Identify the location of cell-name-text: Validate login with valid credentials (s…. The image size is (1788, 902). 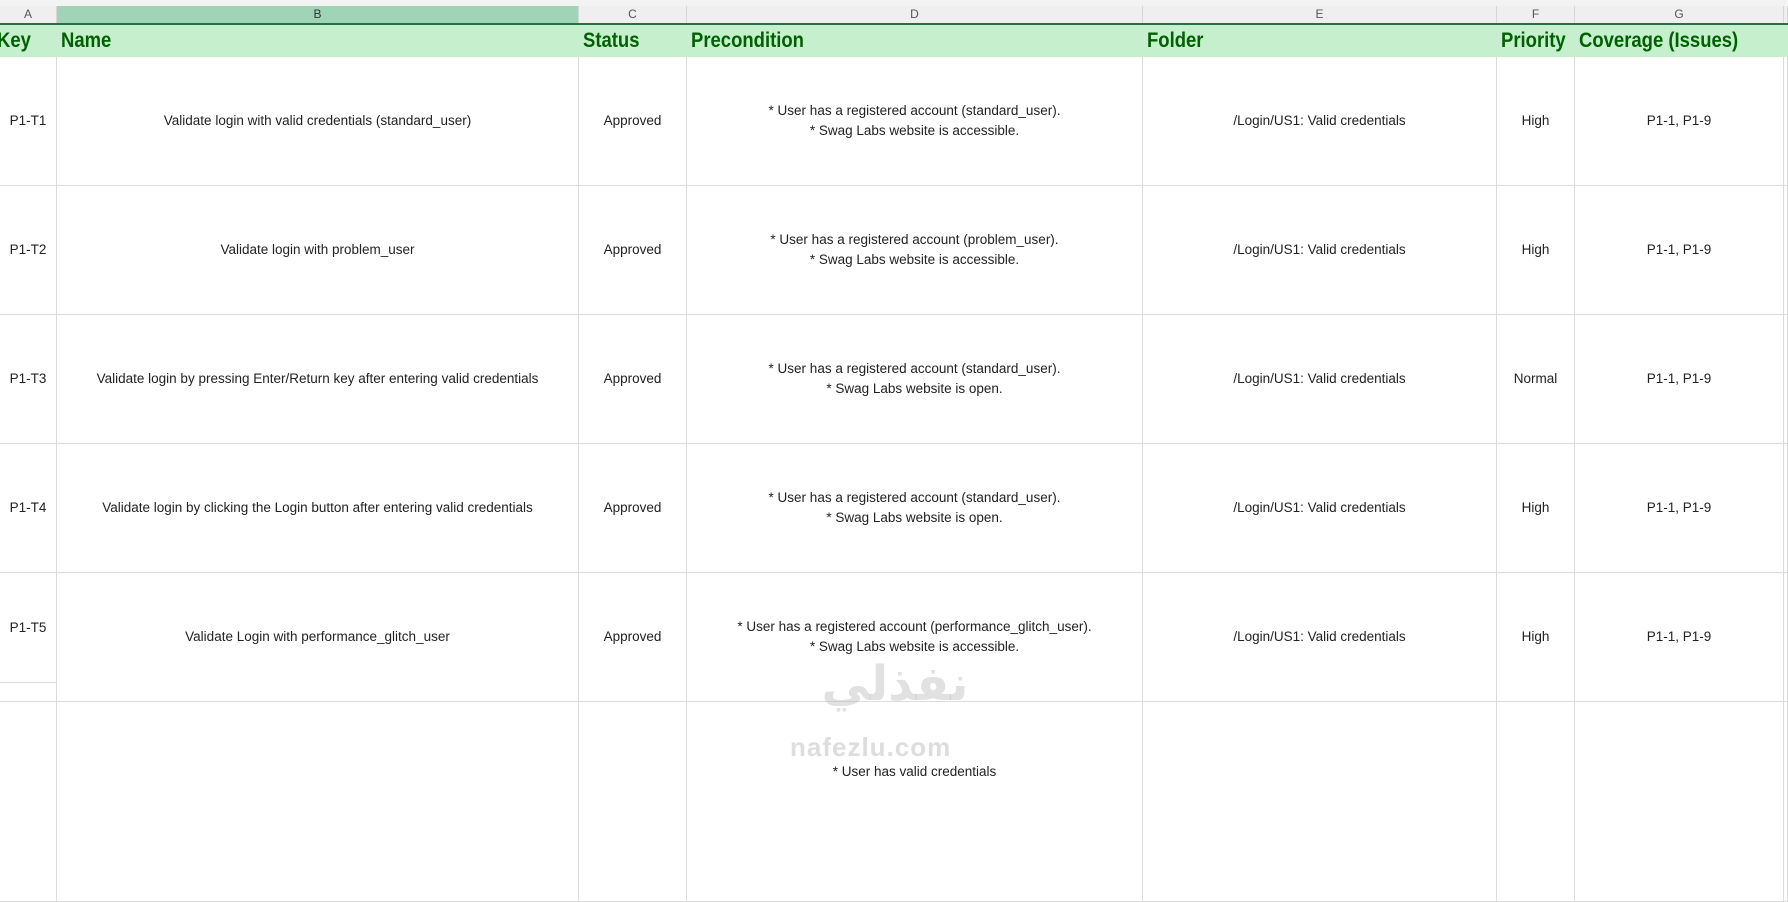
(317, 120).